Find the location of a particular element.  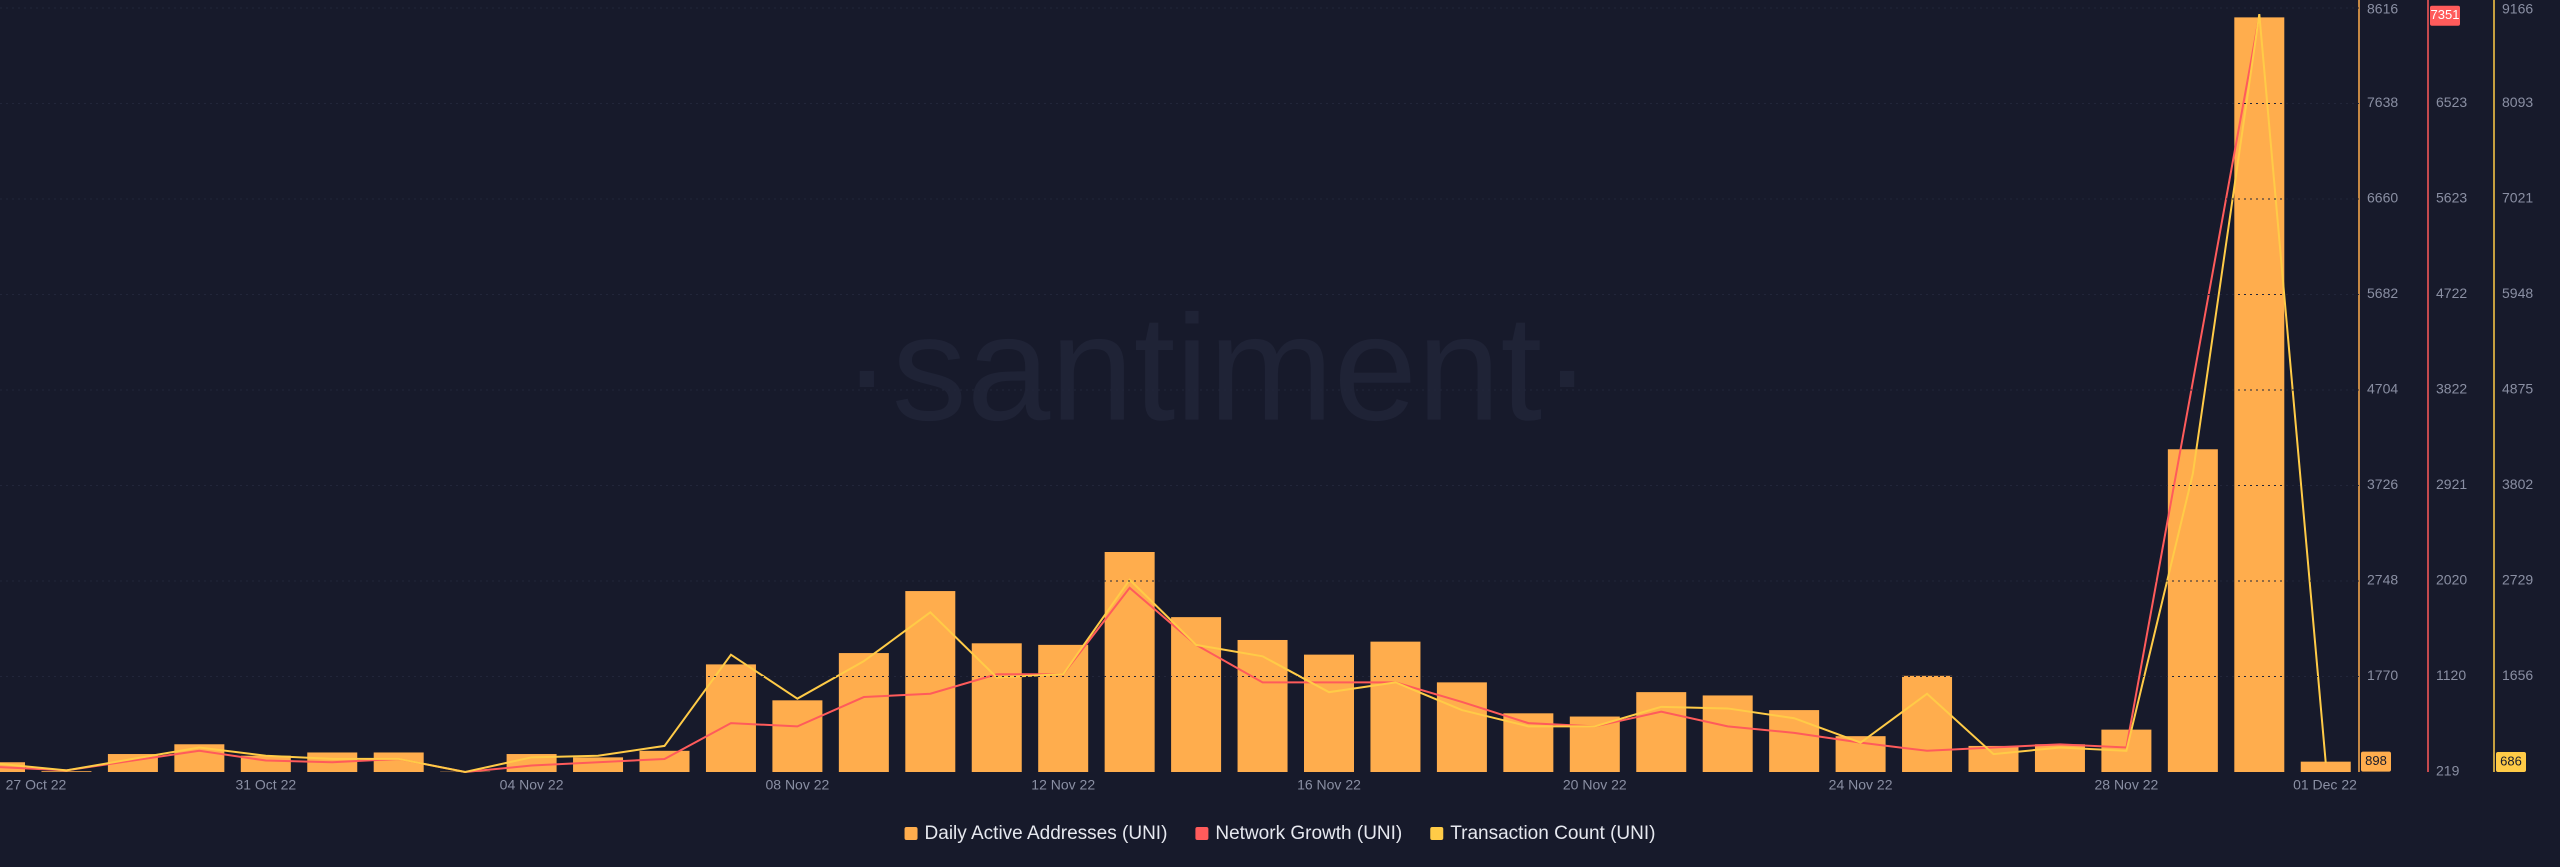

x-tick-label: 20 Nov 22 is located at coordinates (1595, 785).